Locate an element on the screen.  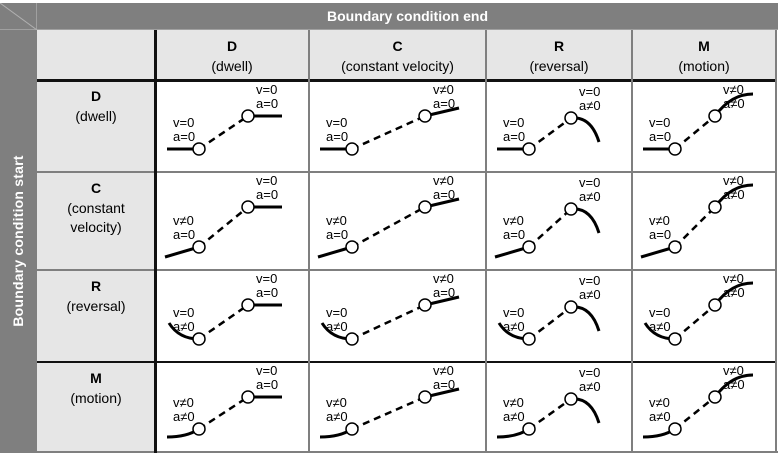
row-key: R is located at coordinates (96, 286).